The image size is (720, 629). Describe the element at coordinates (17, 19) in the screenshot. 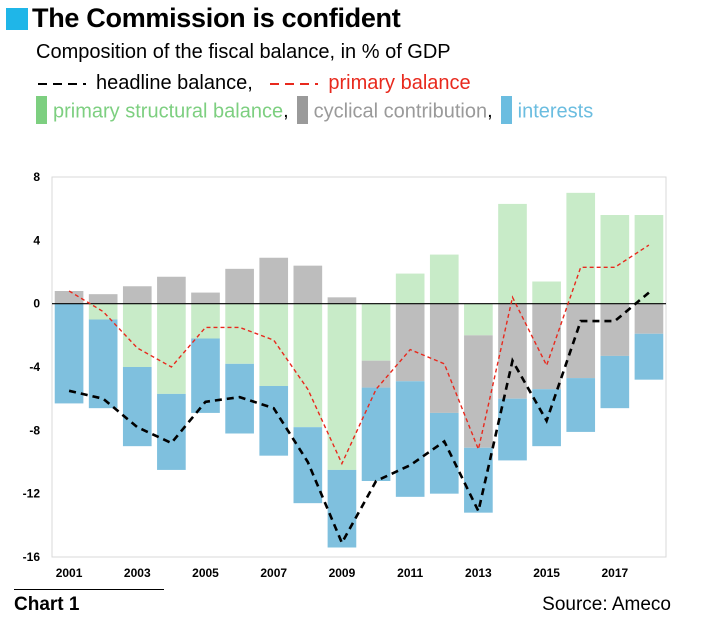

I see `title-accent-square` at that location.